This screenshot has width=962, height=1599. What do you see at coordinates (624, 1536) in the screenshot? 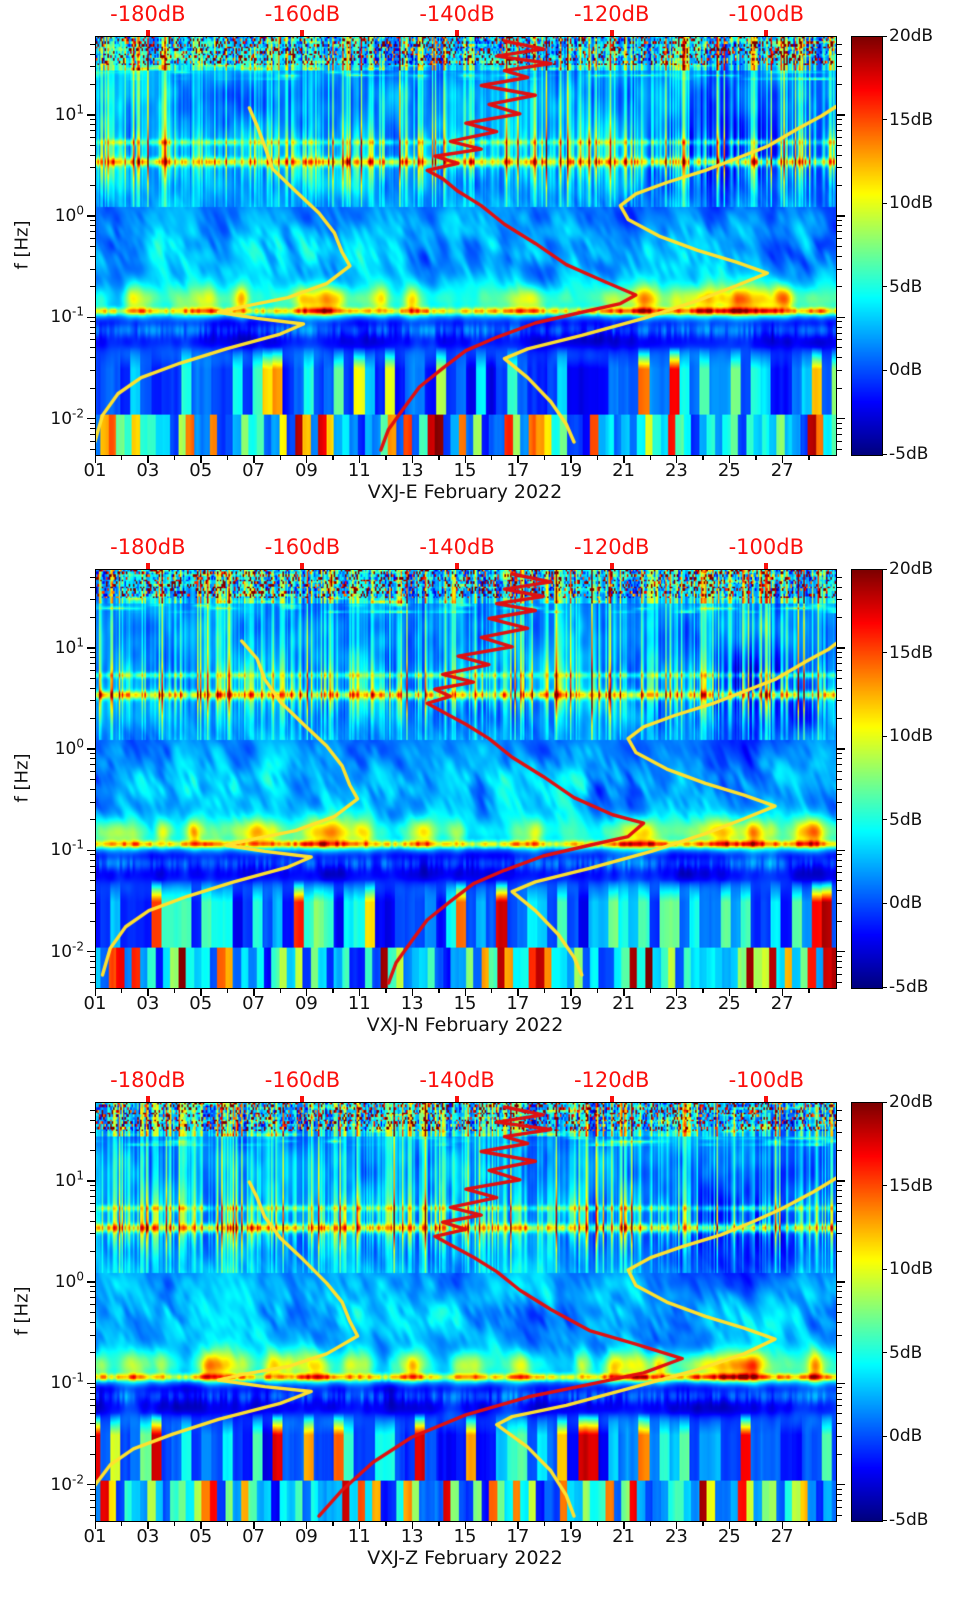
I see `x-tick-label: 21` at bounding box center [624, 1536].